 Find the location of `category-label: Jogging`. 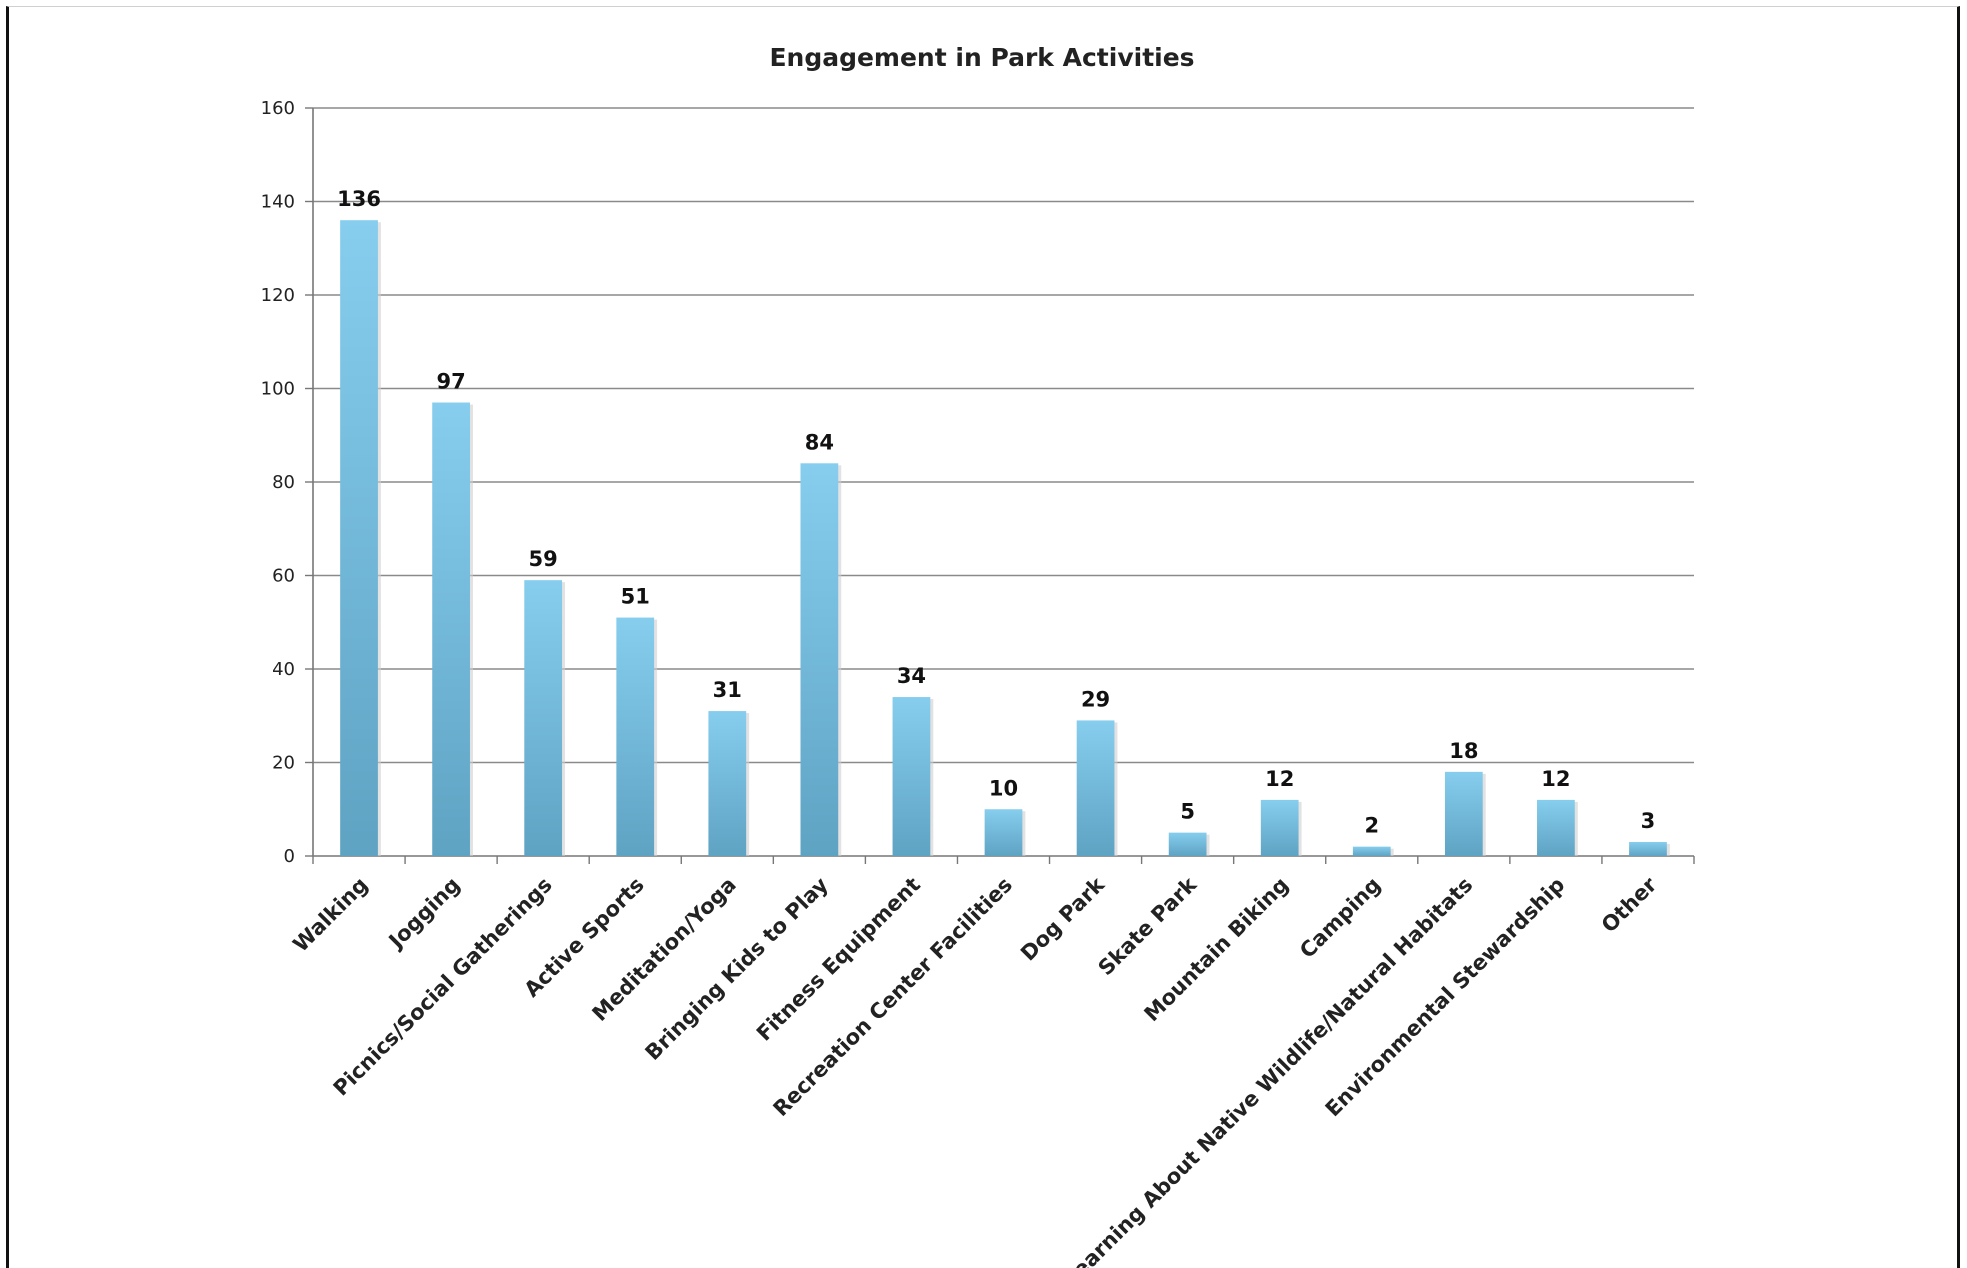

category-label: Jogging is located at coordinates (424, 914).